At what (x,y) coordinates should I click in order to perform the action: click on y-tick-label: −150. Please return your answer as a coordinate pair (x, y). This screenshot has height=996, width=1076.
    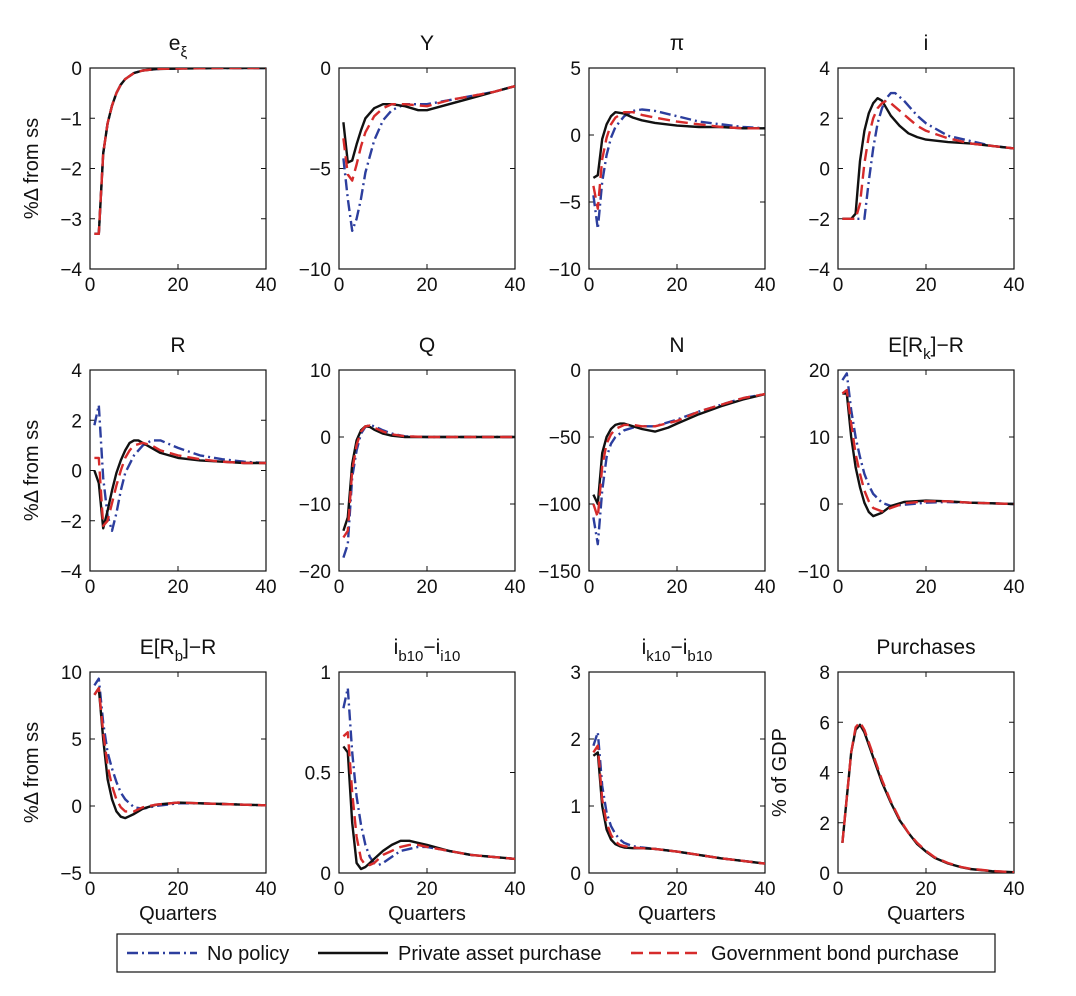
    Looking at the image, I should click on (559, 572).